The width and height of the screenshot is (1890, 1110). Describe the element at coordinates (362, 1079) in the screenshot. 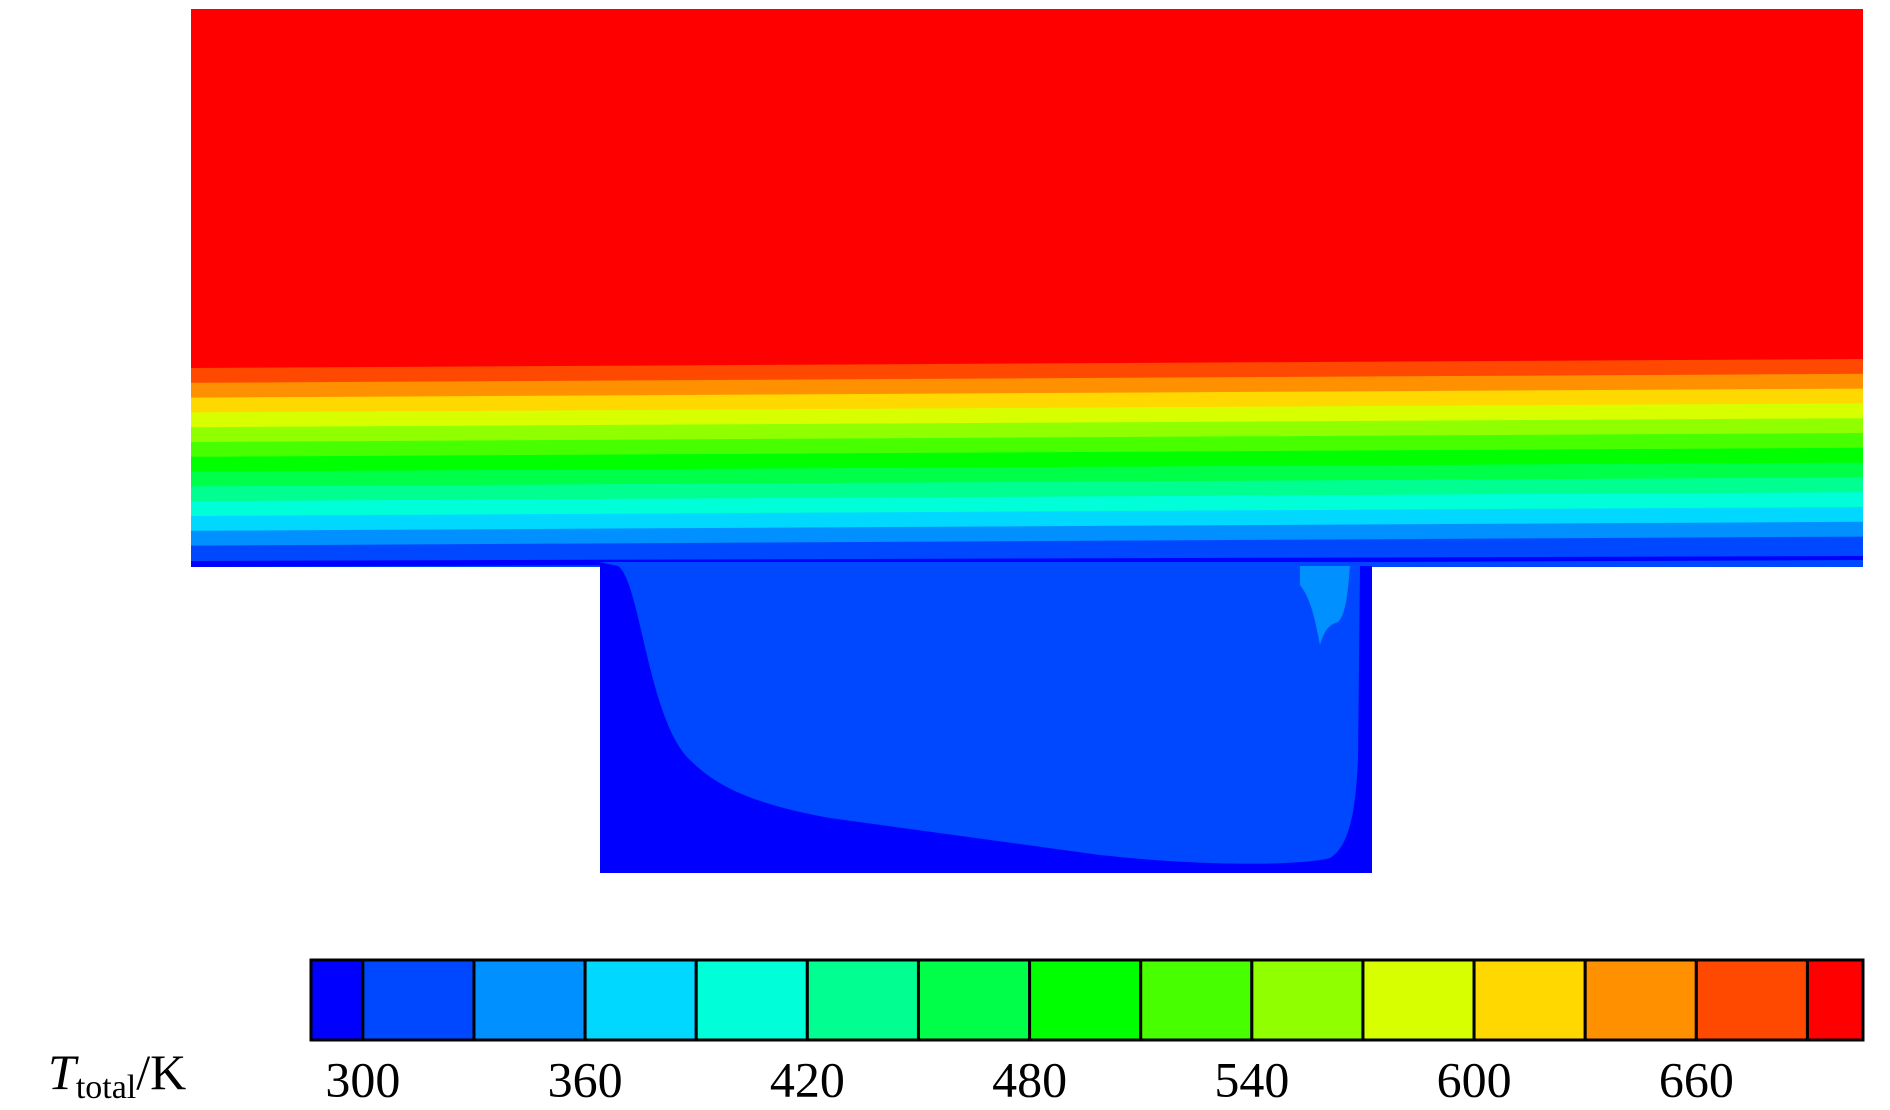

I see `colorbar-tick-label: 300` at that location.